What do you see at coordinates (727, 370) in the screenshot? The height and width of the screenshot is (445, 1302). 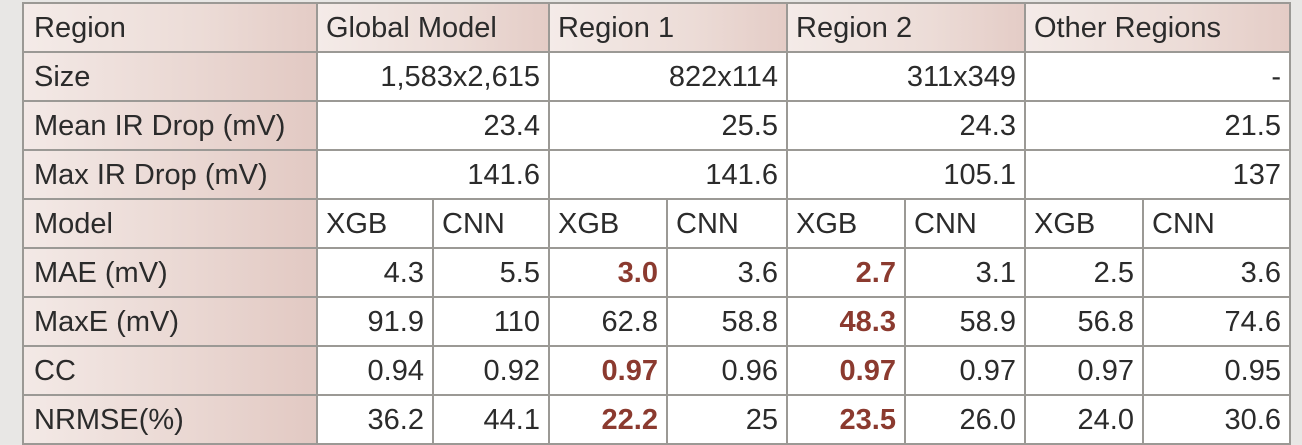 I see `metric-value: 0.96` at bounding box center [727, 370].